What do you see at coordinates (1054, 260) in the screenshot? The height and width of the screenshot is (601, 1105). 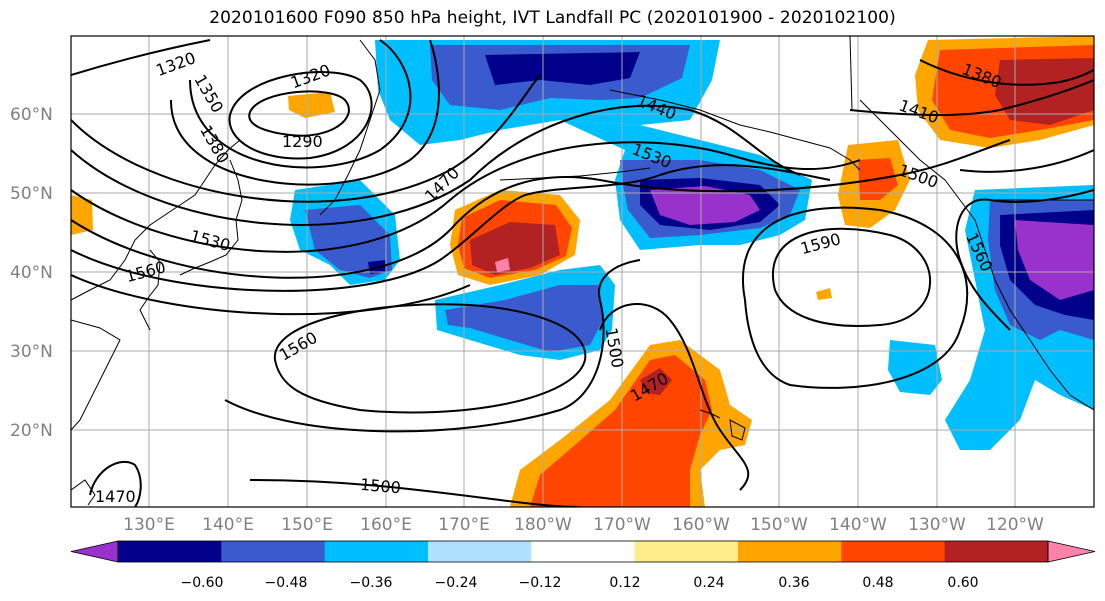 I see `ivt-negative-west-coast-peak` at bounding box center [1054, 260].